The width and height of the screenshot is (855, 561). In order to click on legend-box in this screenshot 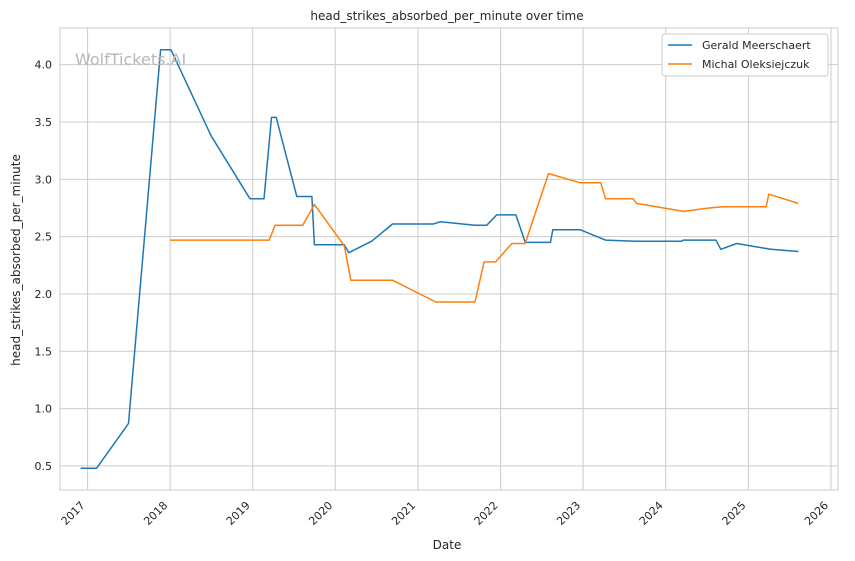, I will do `click(745, 55)`.